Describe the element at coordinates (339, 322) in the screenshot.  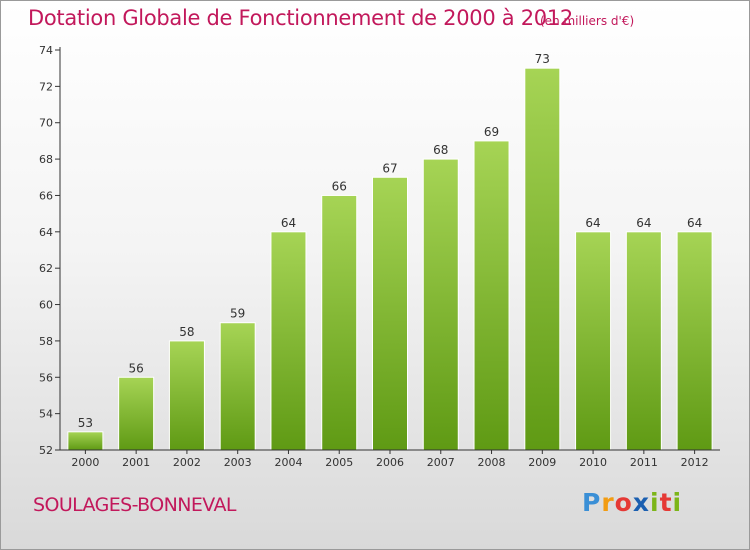
I see `bar-2005` at that location.